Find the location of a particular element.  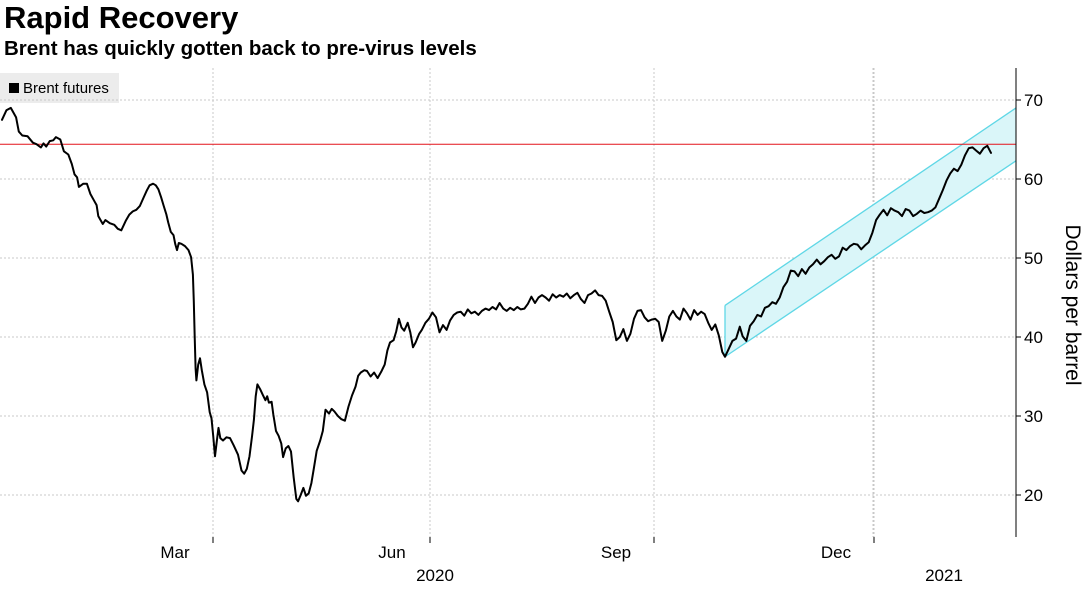

legend-label-brent: Brent futures is located at coordinates (66, 88).